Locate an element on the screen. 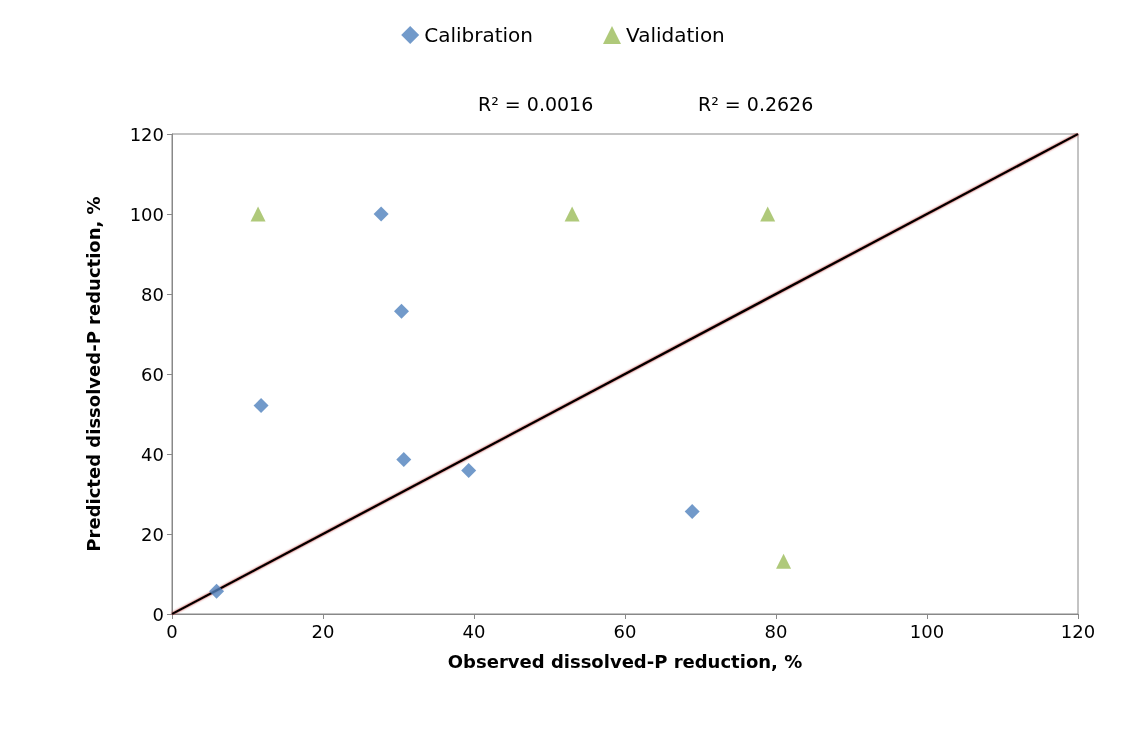 The image size is (1127, 743). x-tick-label: 120 is located at coordinates (1078, 631).